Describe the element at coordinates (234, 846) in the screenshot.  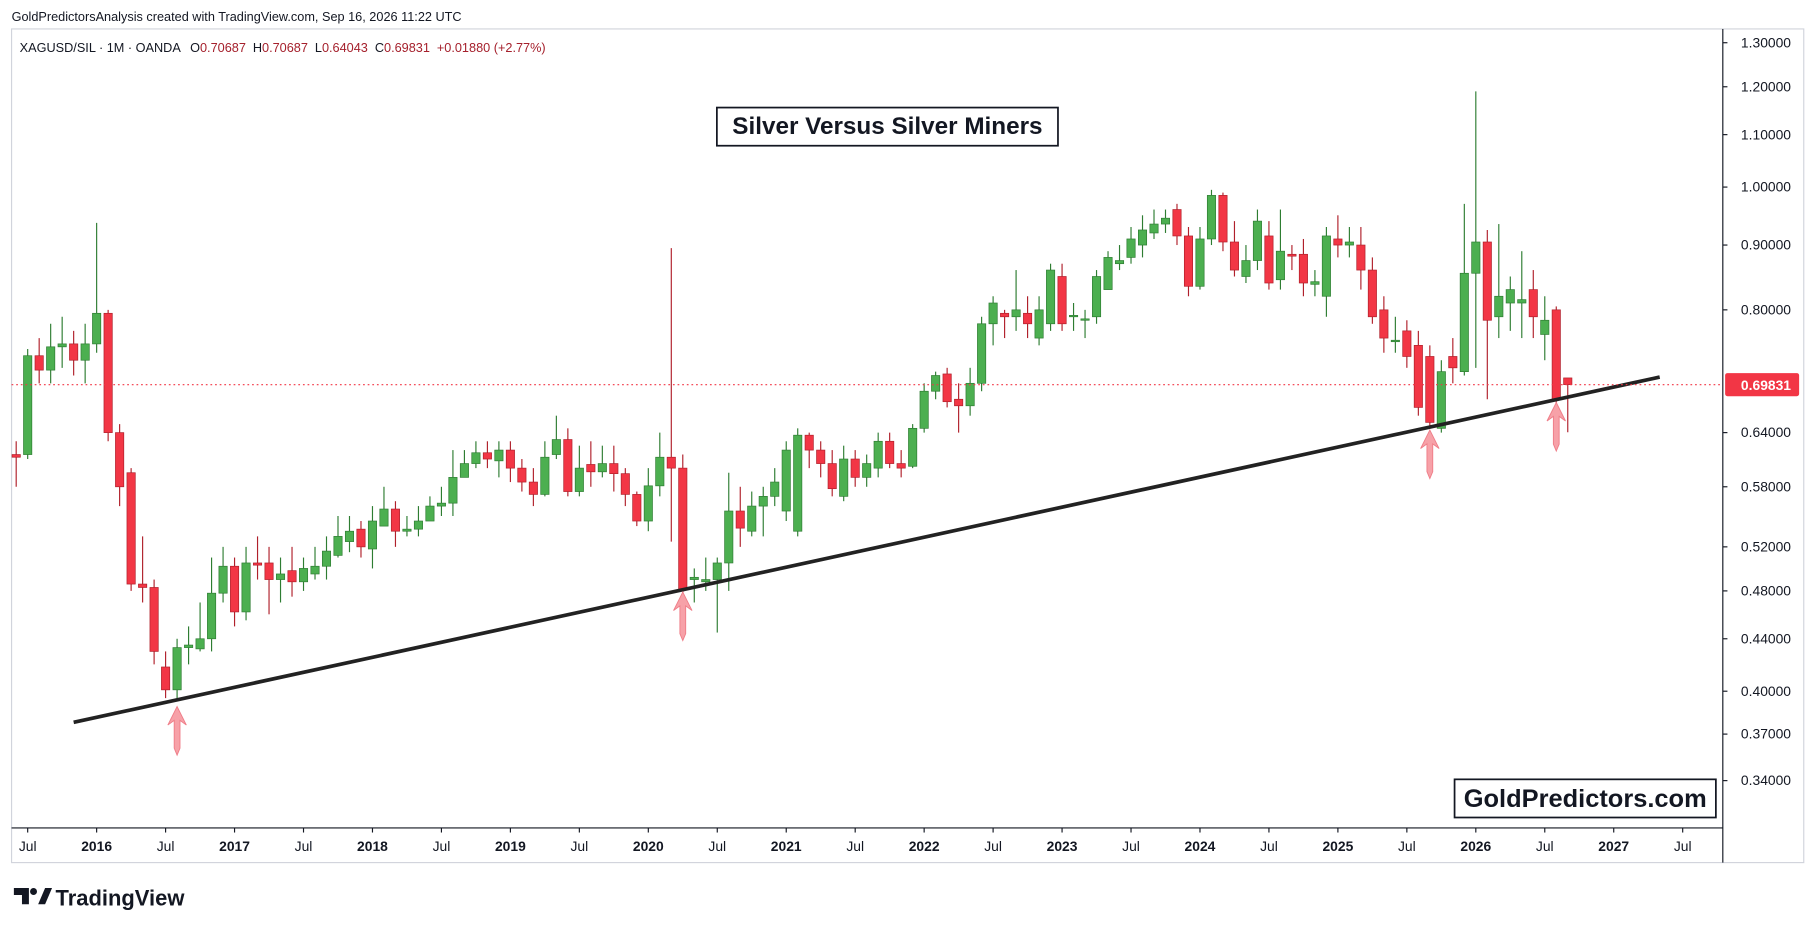
I see `x-tick-label: 2017` at that location.